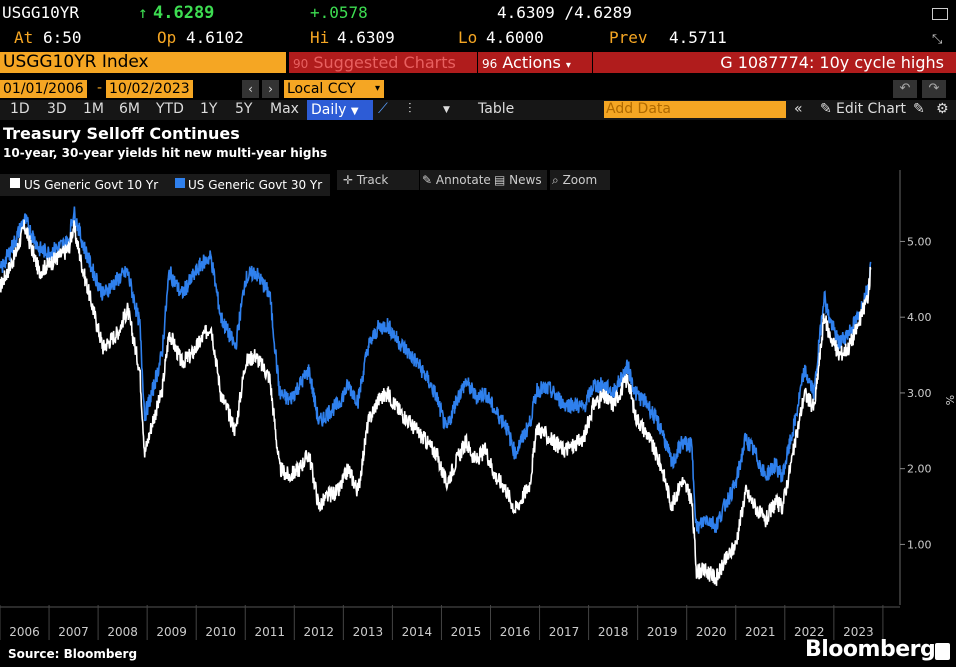 Image resolution: width=956 pixels, height=667 pixels. I want to click on y-tick-label: 4.00, so click(919, 317).